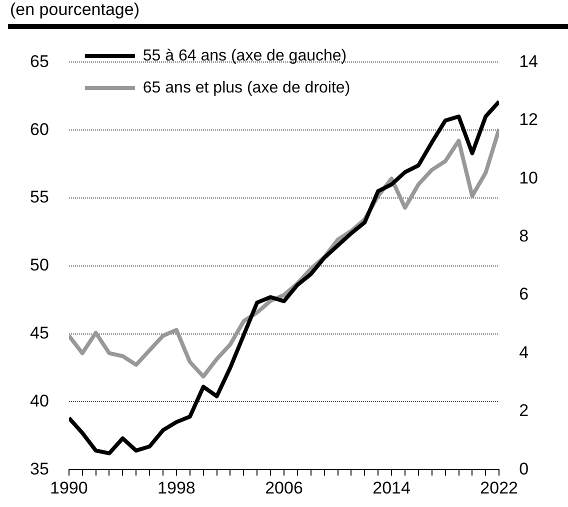  What do you see at coordinates (524, 294) in the screenshot?
I see `y2-tick-label: 6` at bounding box center [524, 294].